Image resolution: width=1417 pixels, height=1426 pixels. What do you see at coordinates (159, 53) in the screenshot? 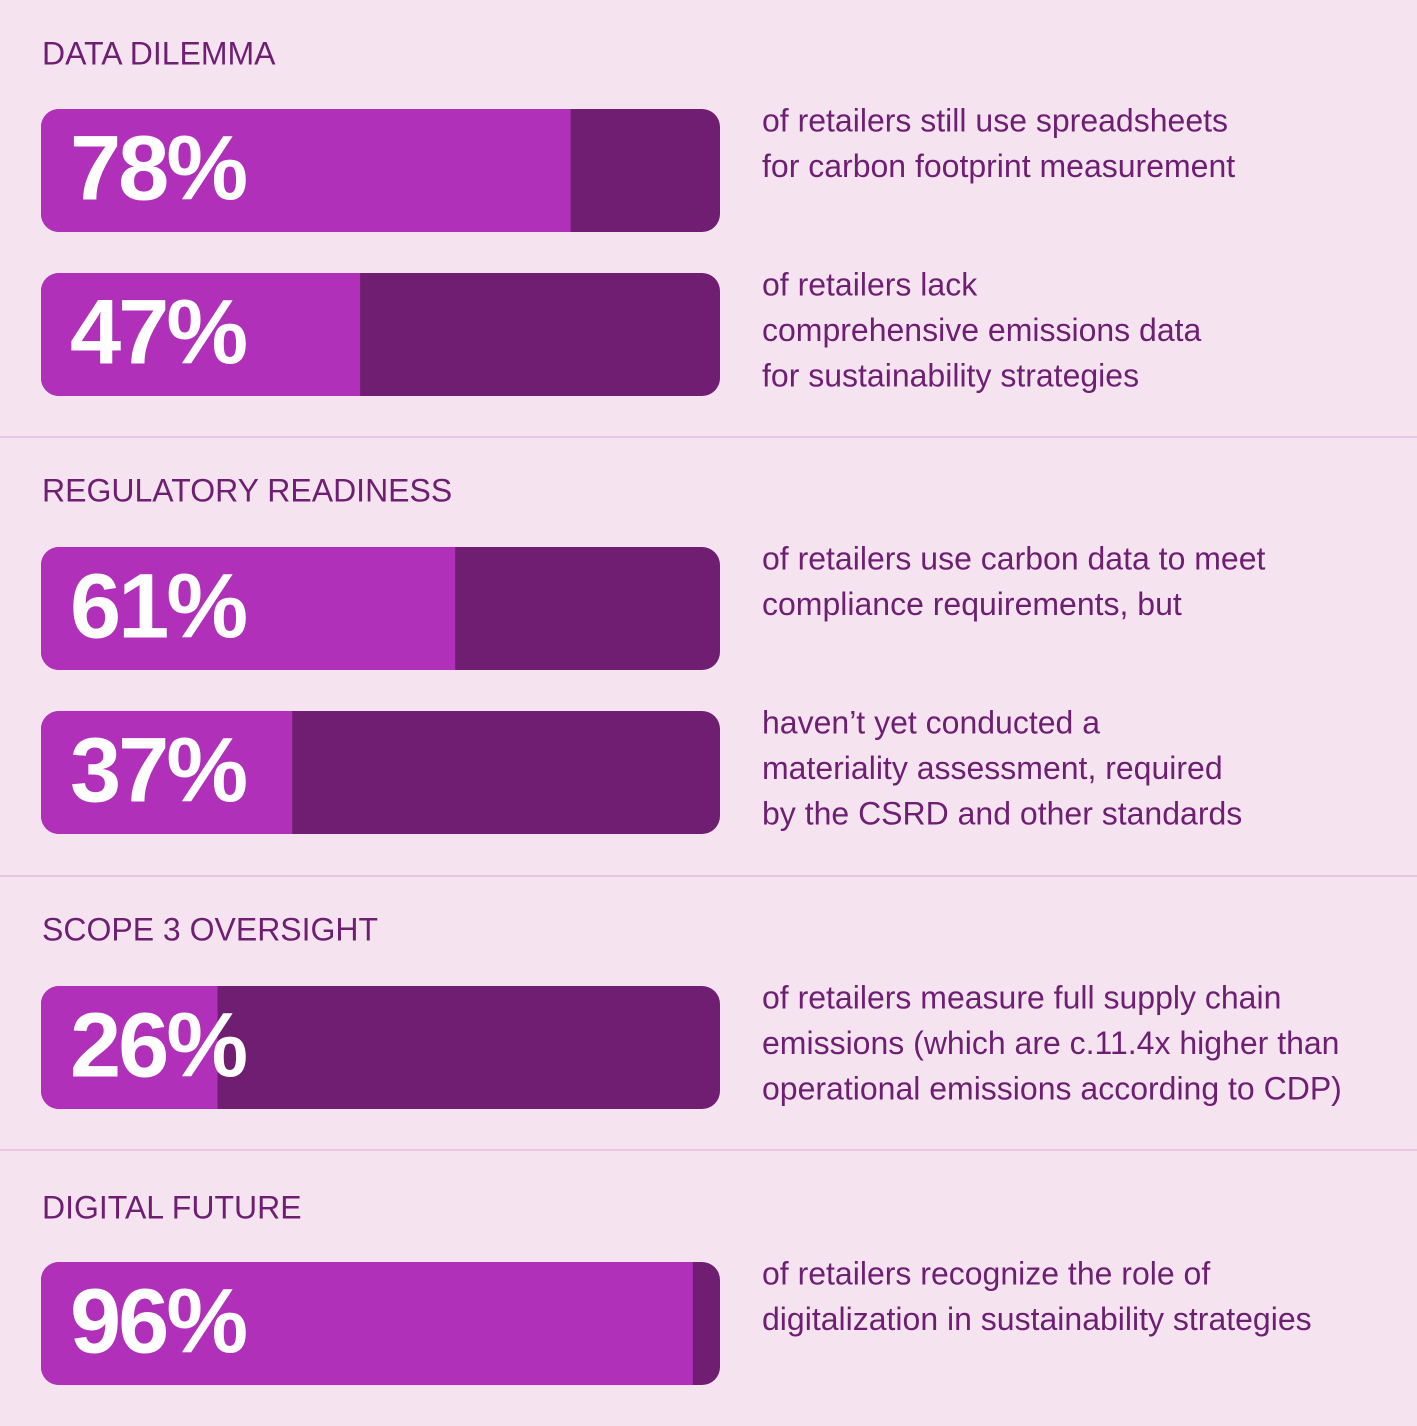
I see `section-title: DATA DILEMMA` at bounding box center [159, 53].